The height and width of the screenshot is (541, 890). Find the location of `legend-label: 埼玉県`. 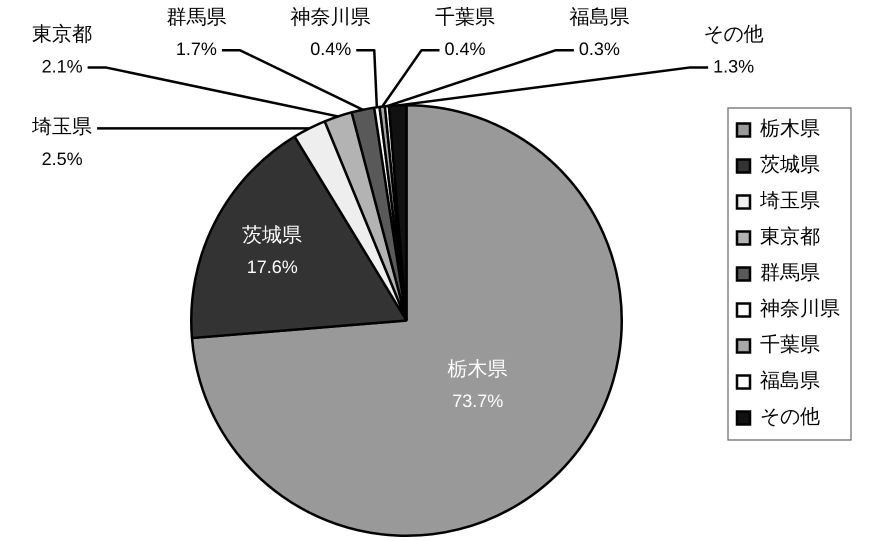

legend-label: 埼玉県 is located at coordinates (789, 200).